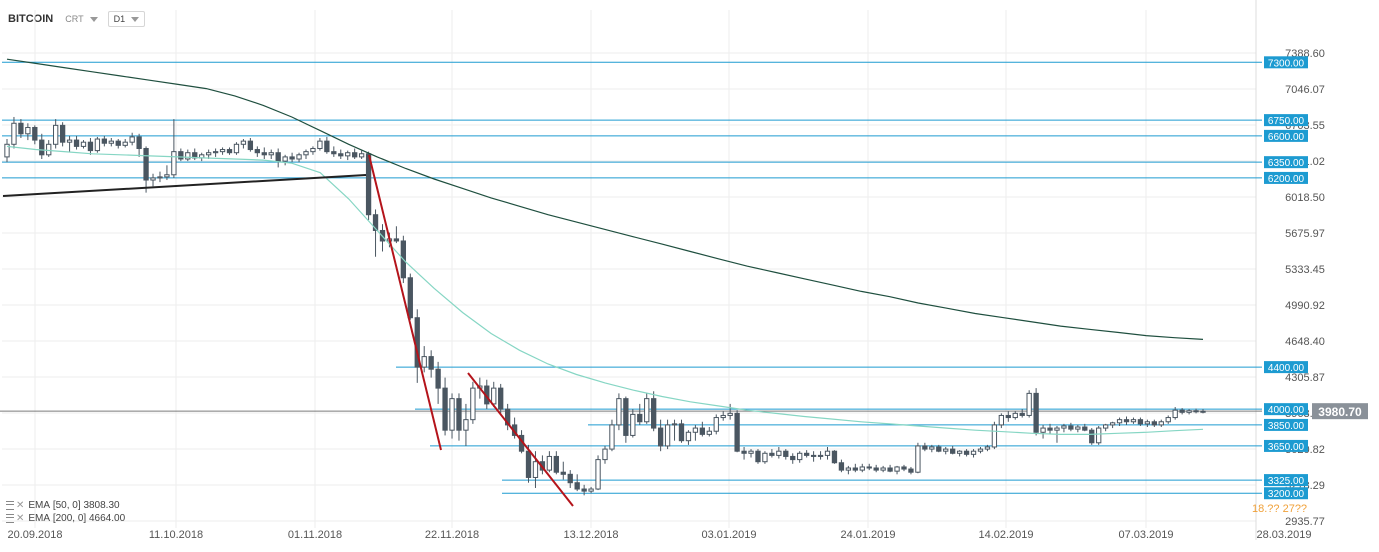 This screenshot has width=1379, height=552. What do you see at coordinates (1279, 509) in the screenshot?
I see `crosshair-date-readout: 18.?? 27??` at bounding box center [1279, 509].